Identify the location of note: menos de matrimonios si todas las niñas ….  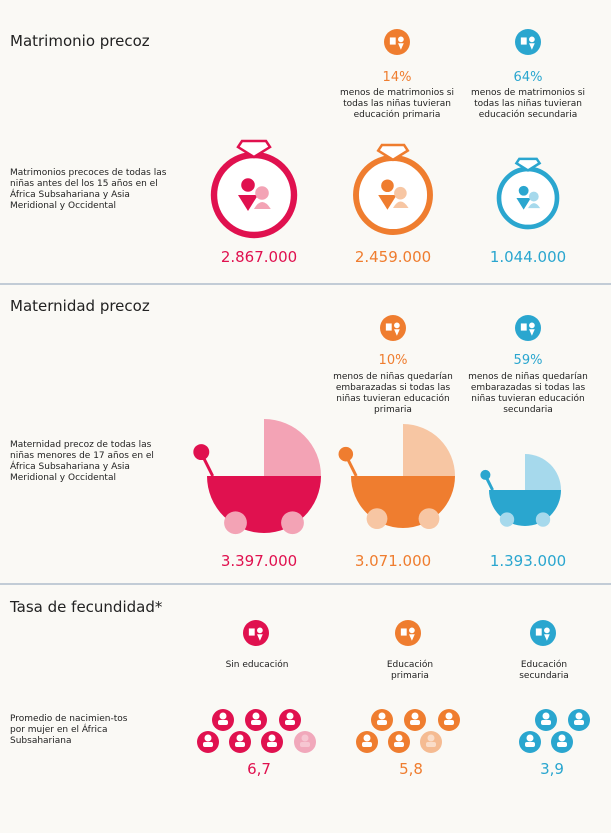
(528, 104).